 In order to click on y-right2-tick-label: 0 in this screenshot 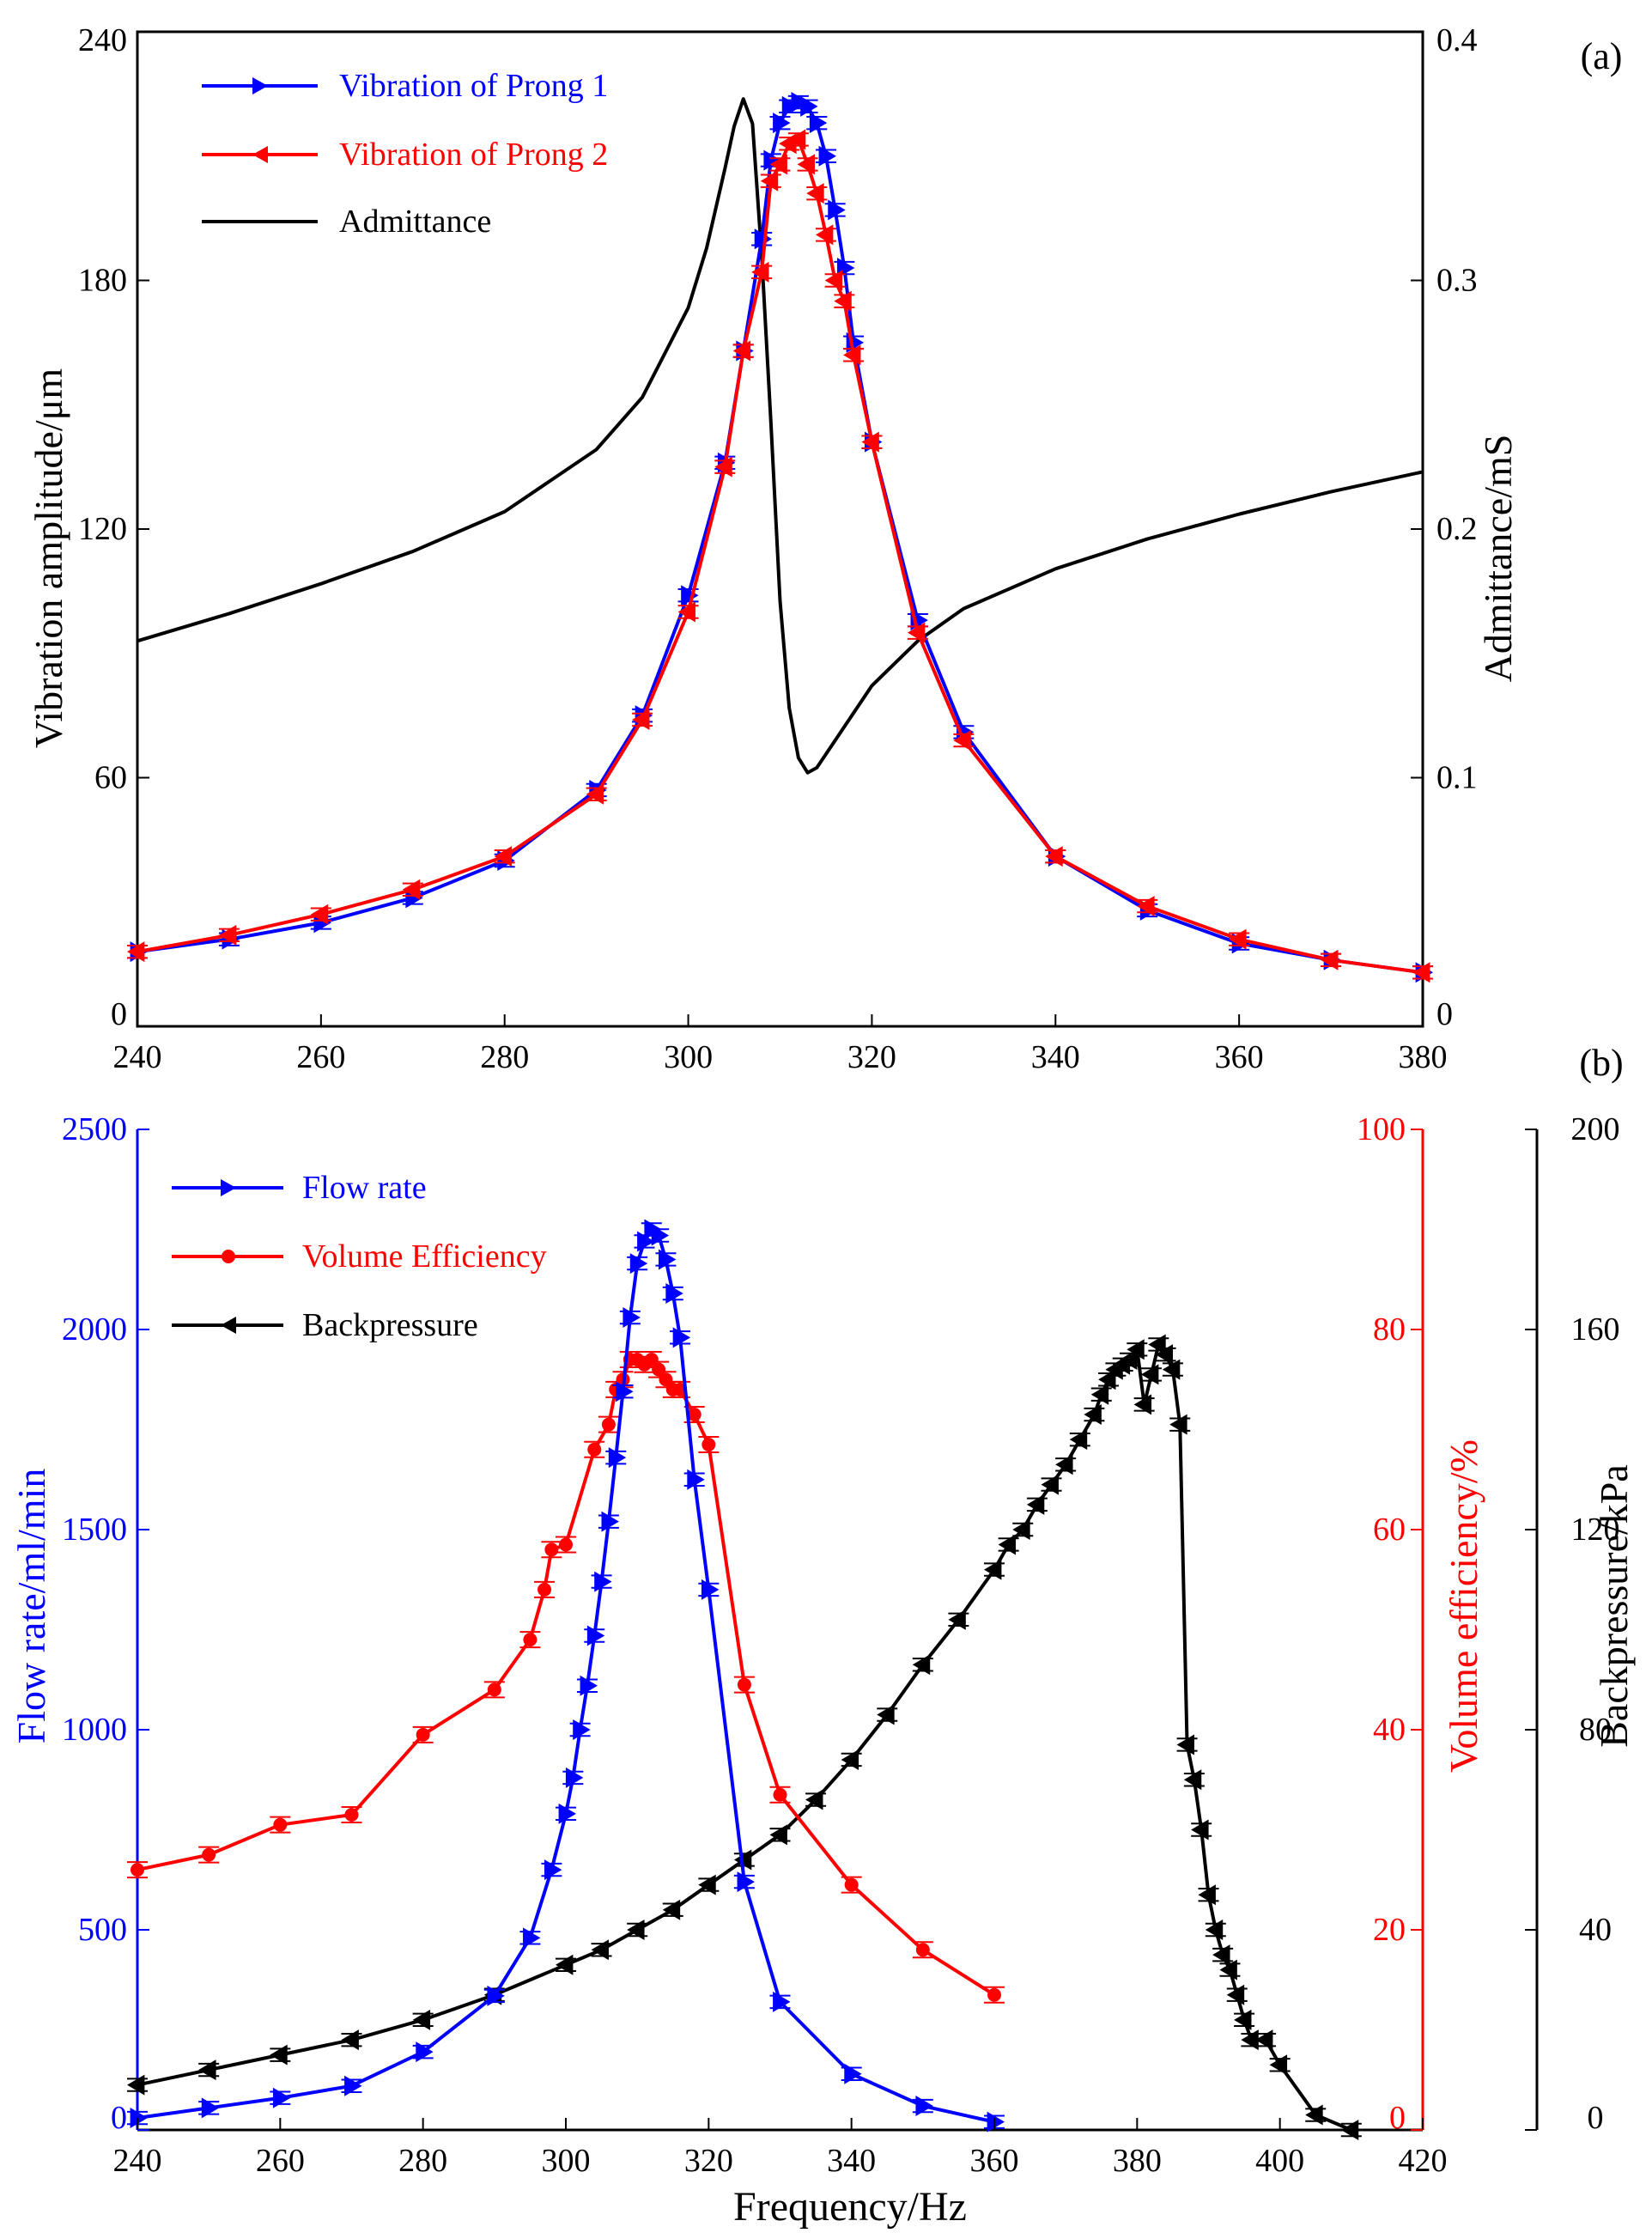, I will do `click(1596, 2118)`.